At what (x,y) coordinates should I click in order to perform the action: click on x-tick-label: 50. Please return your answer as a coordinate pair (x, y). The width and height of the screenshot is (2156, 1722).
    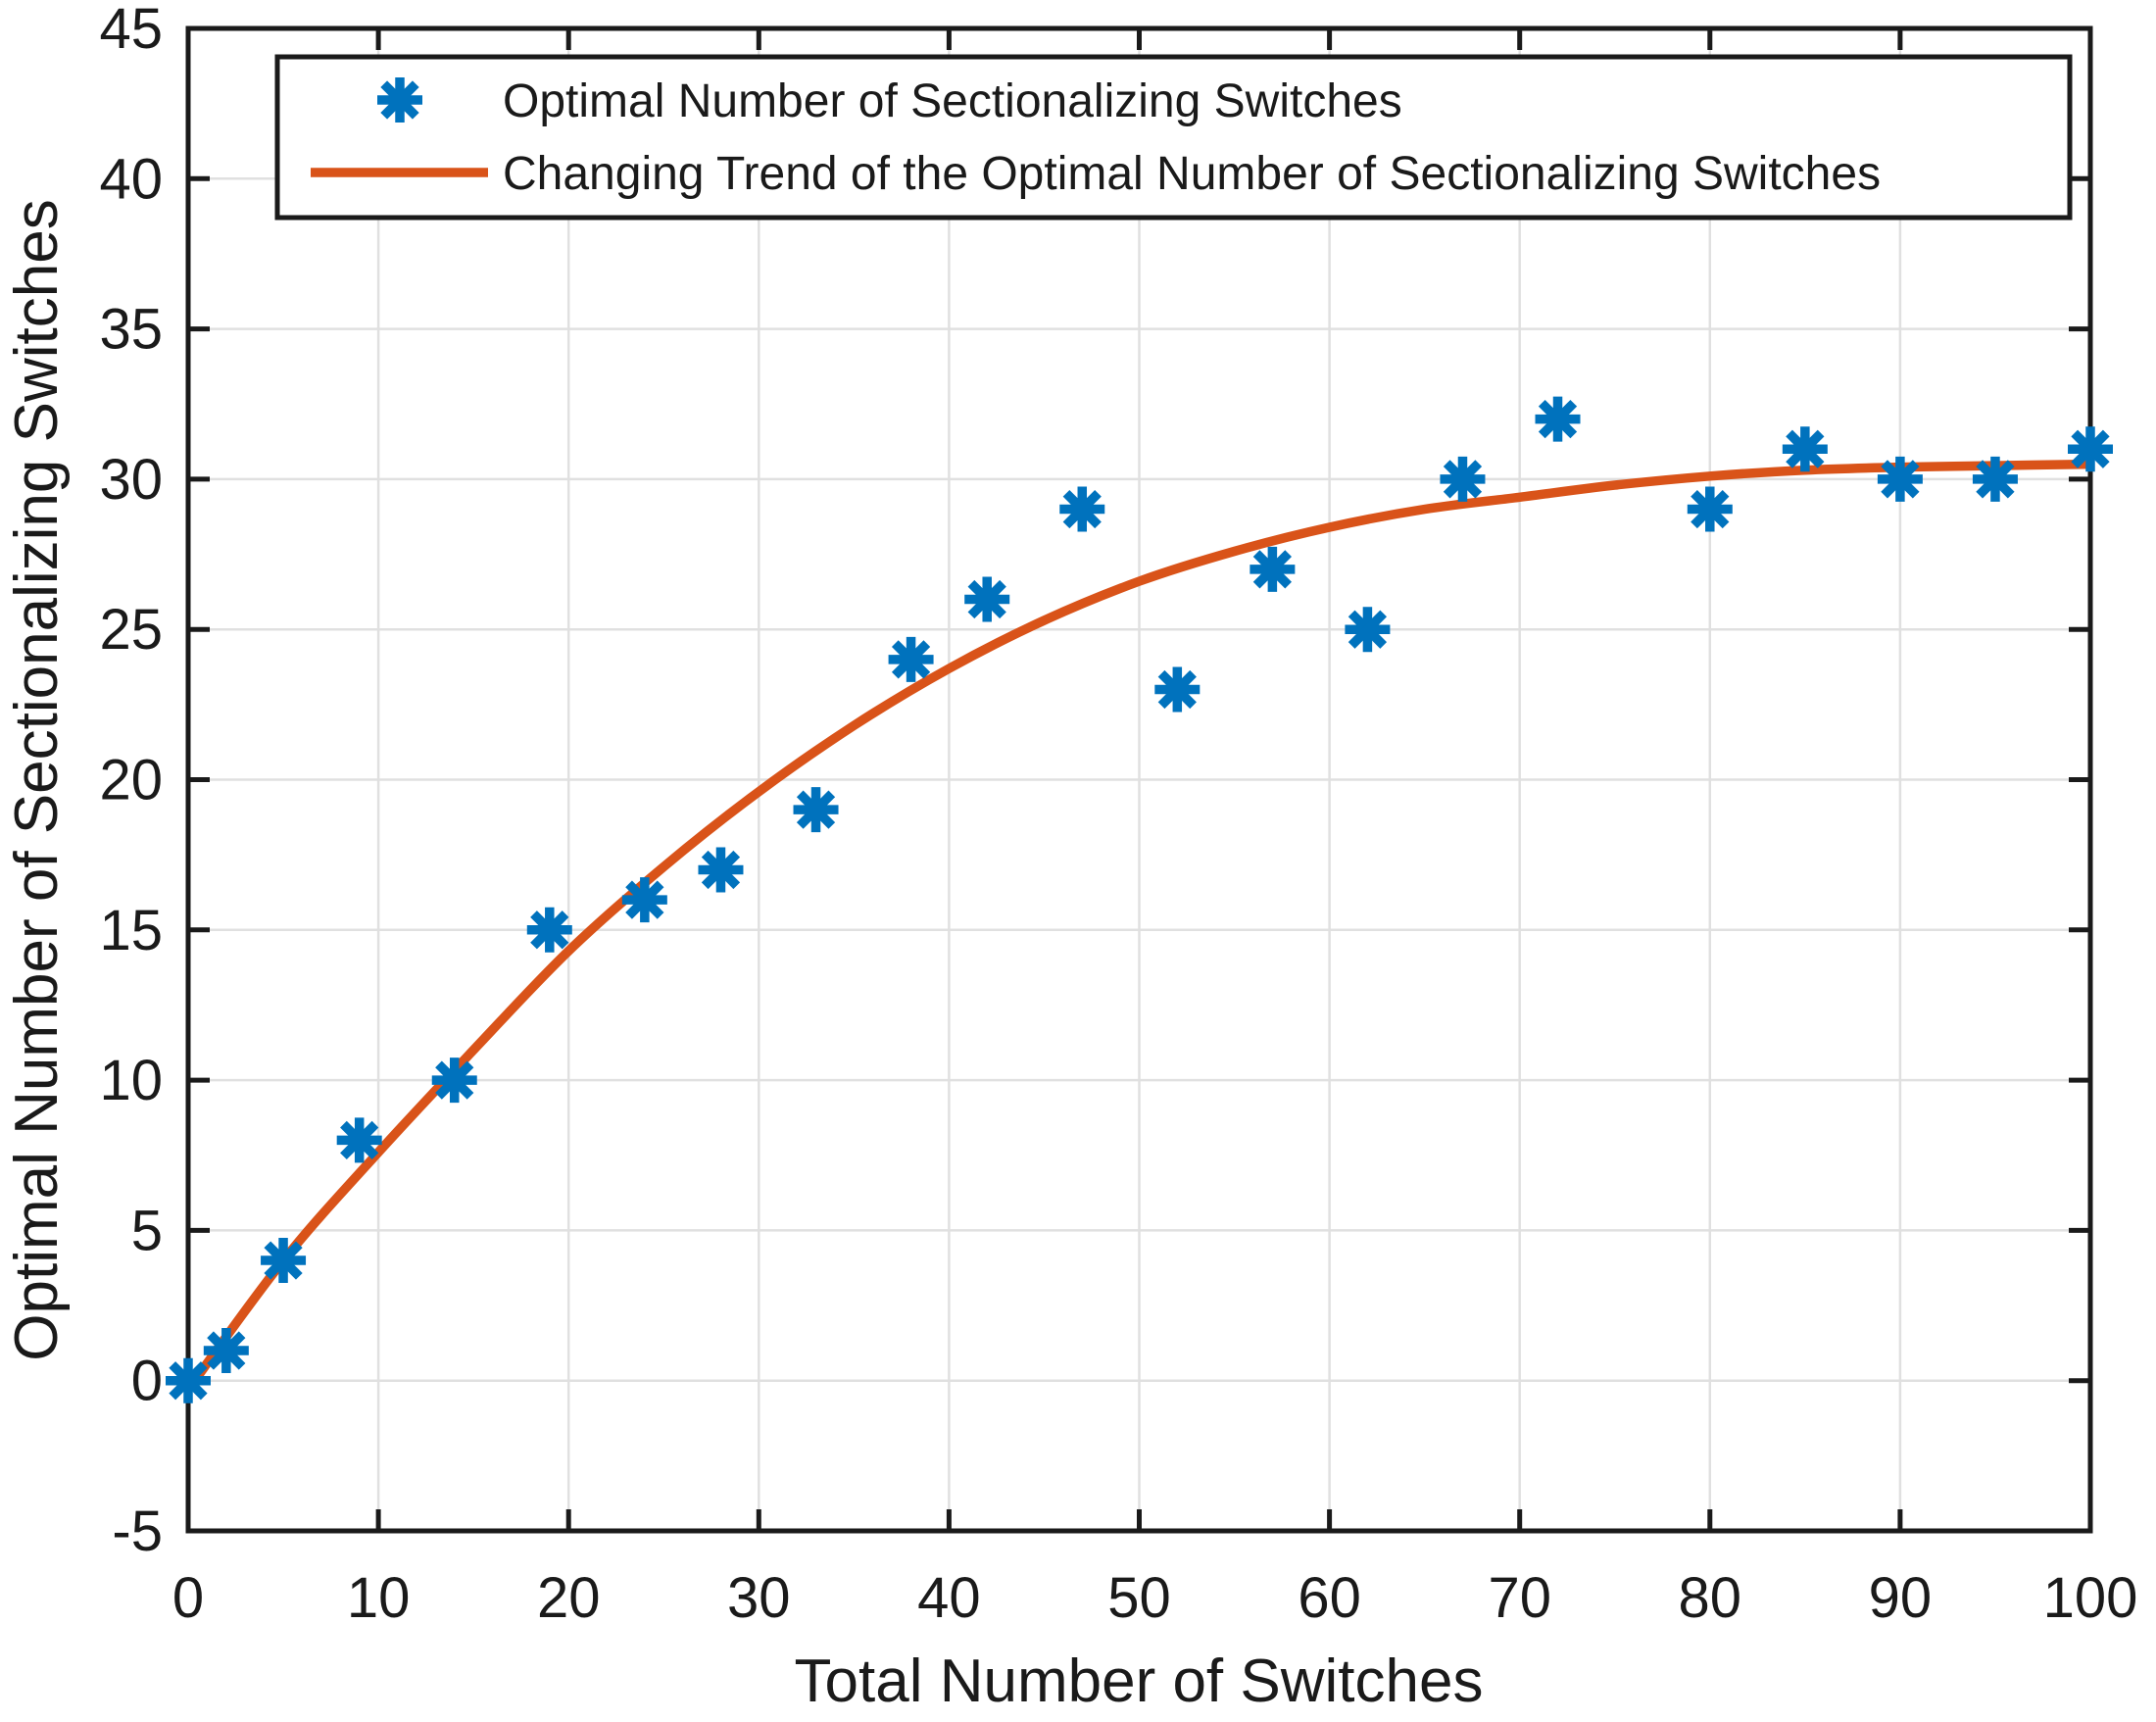
    Looking at the image, I should click on (1139, 1598).